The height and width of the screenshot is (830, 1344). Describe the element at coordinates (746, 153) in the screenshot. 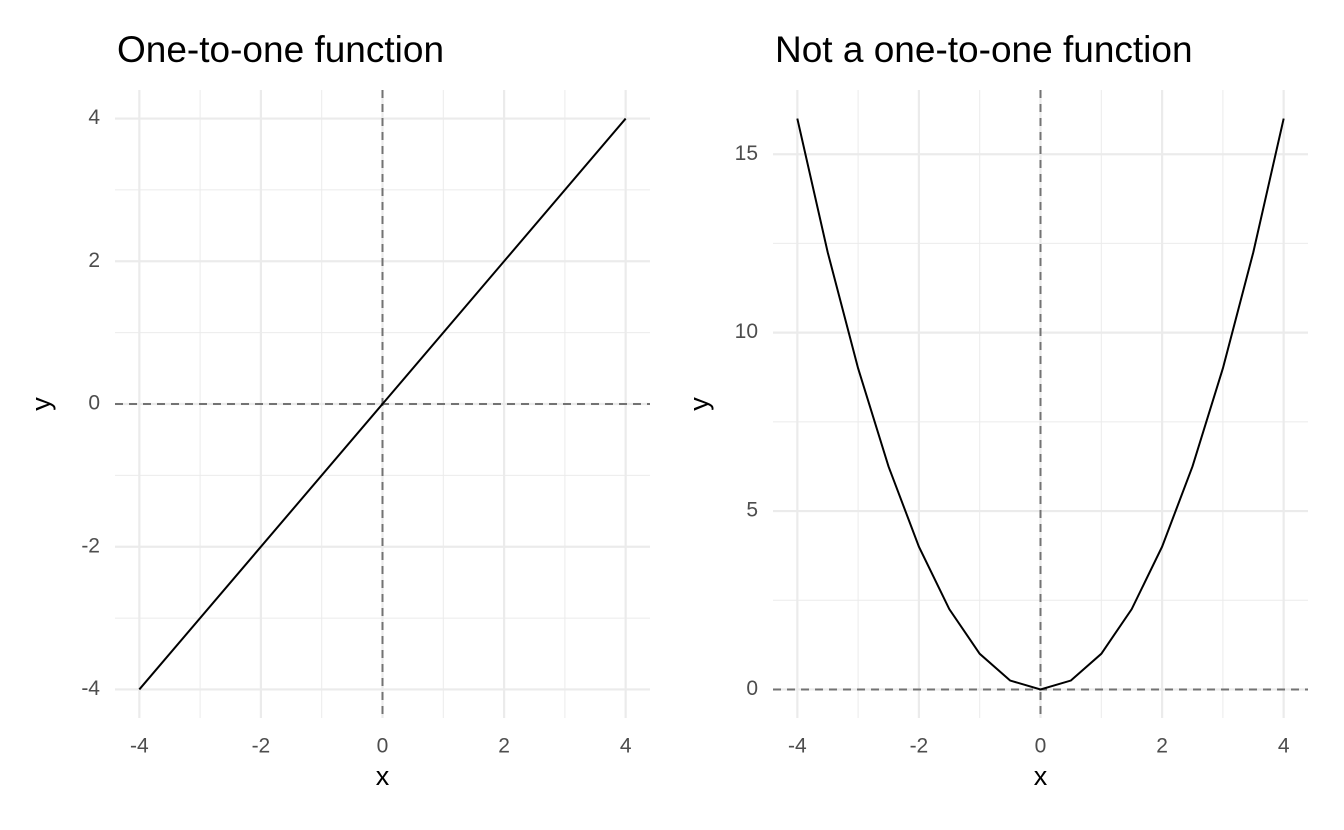

I see `y-tick-label: 15` at that location.